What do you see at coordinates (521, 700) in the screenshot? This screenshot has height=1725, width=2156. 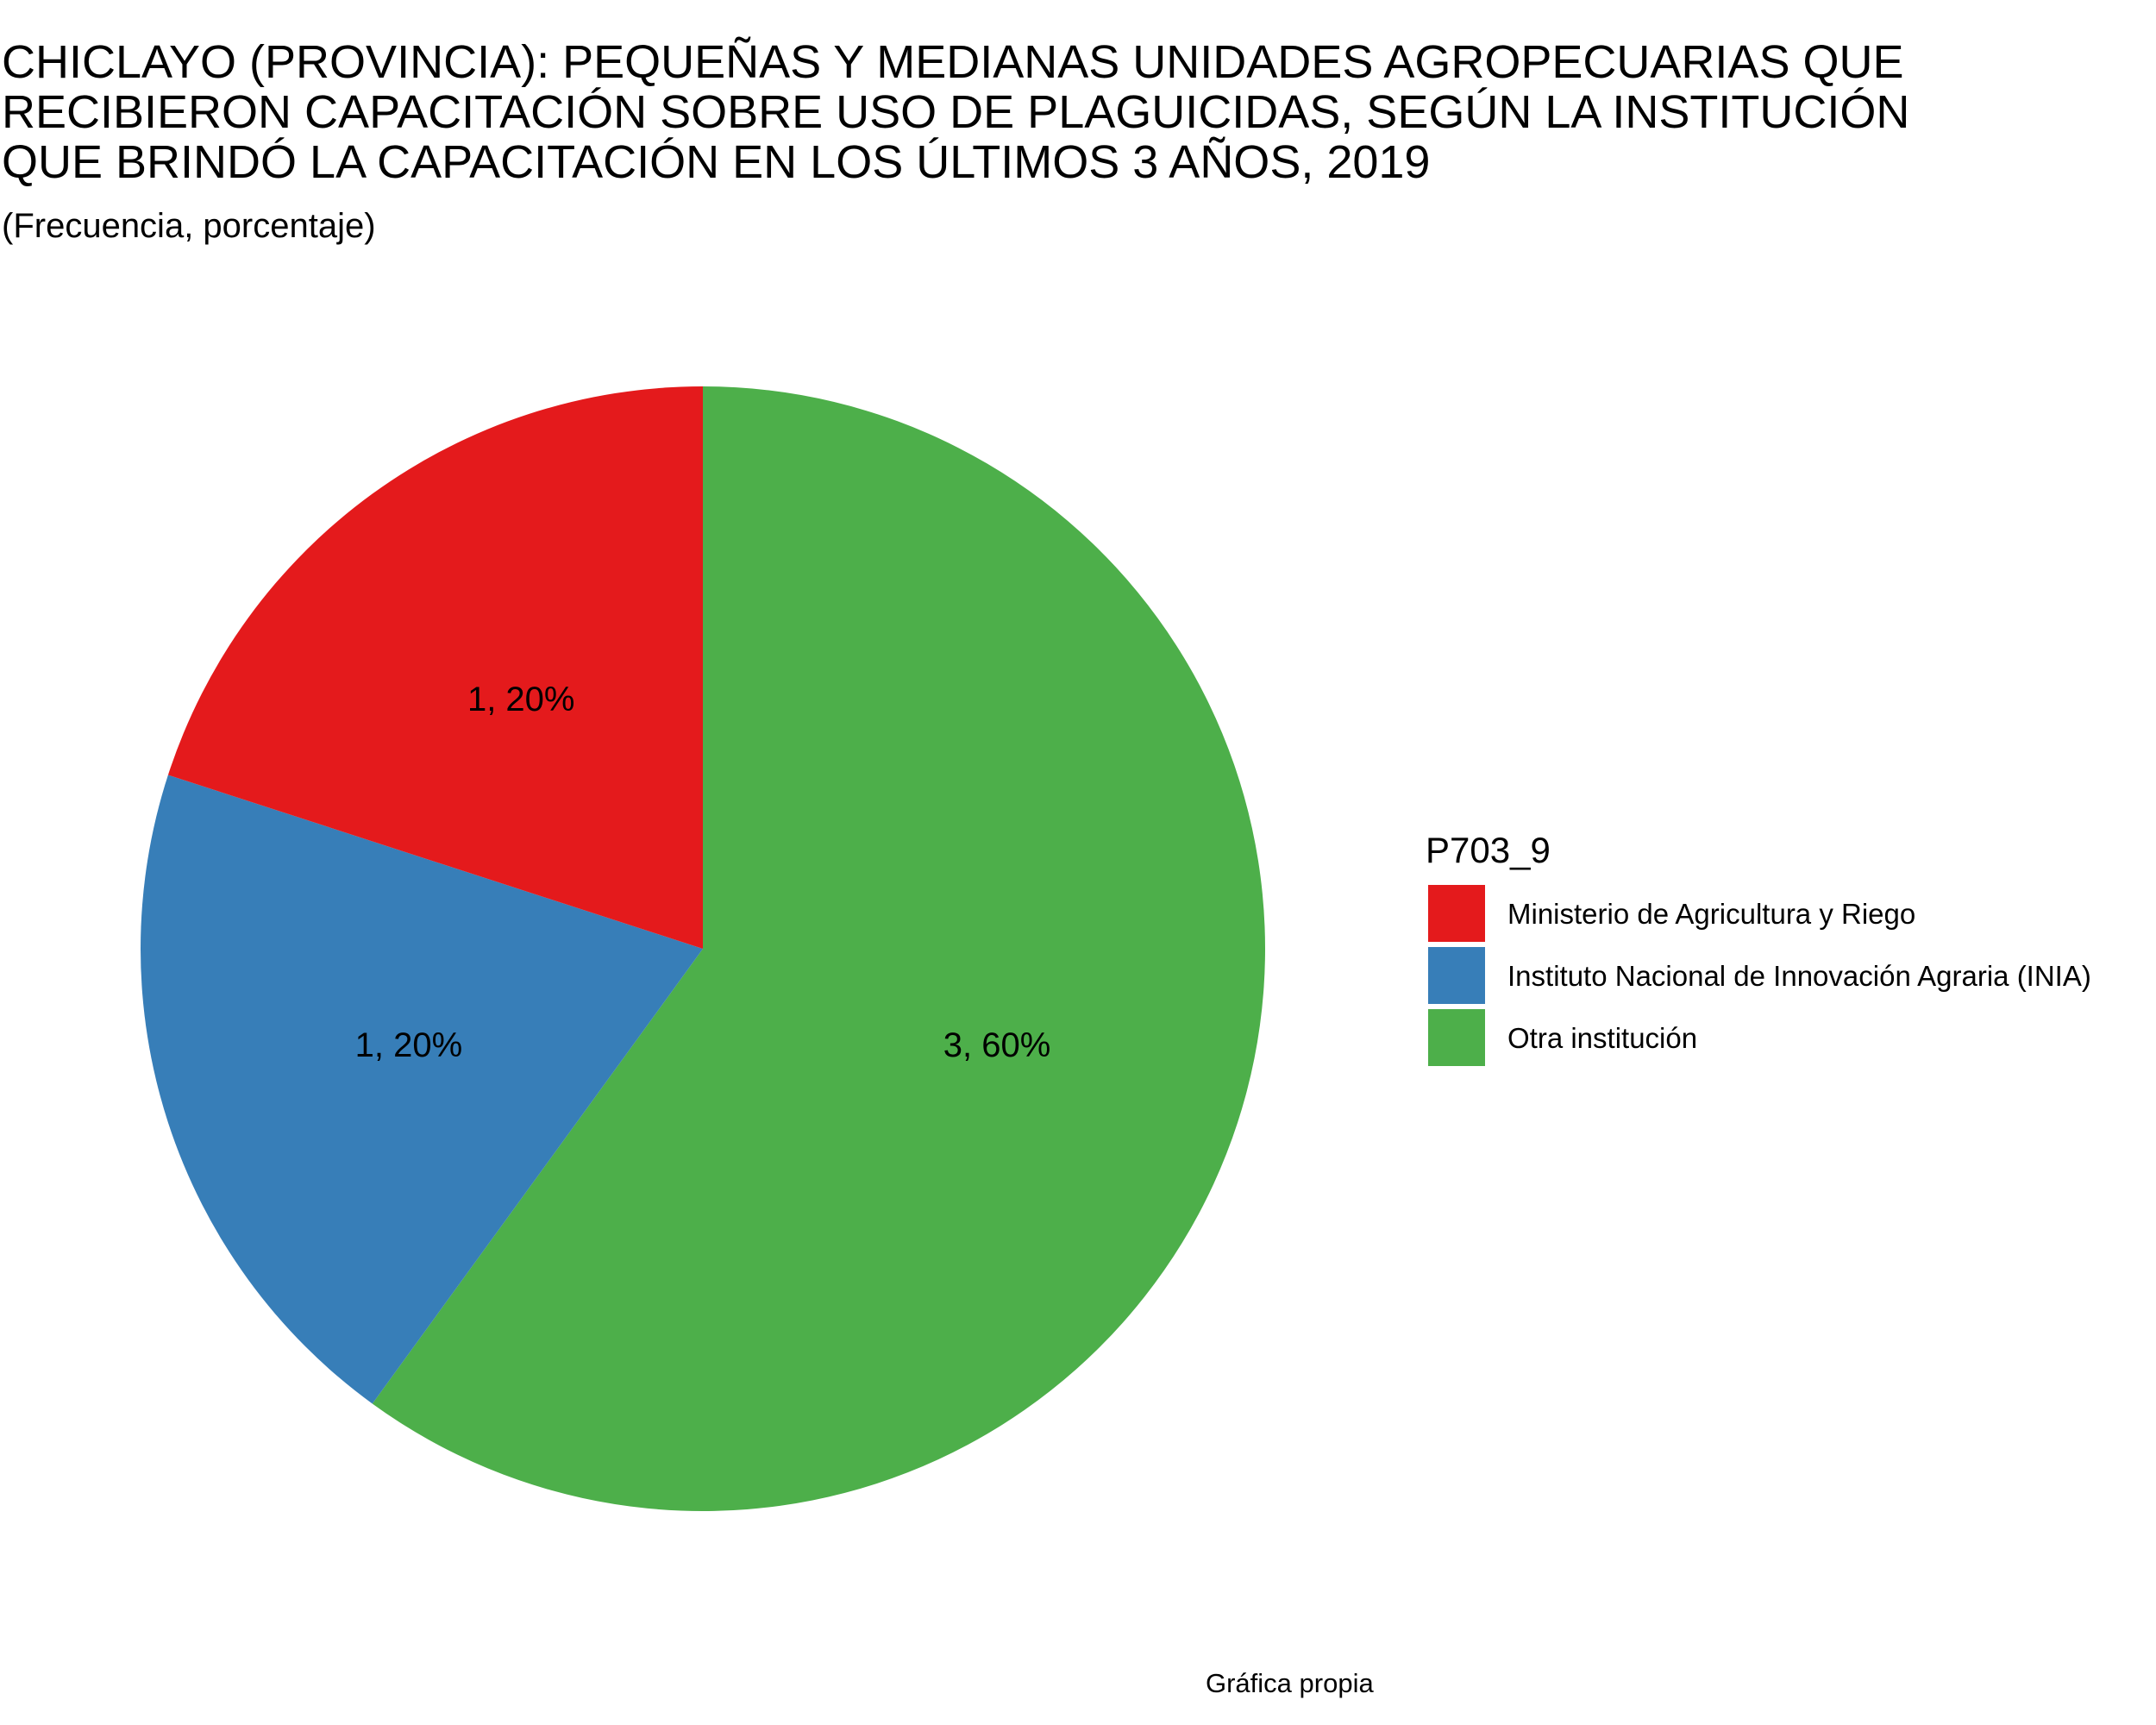 I see `slice-label-1: 1, 20%` at bounding box center [521, 700].